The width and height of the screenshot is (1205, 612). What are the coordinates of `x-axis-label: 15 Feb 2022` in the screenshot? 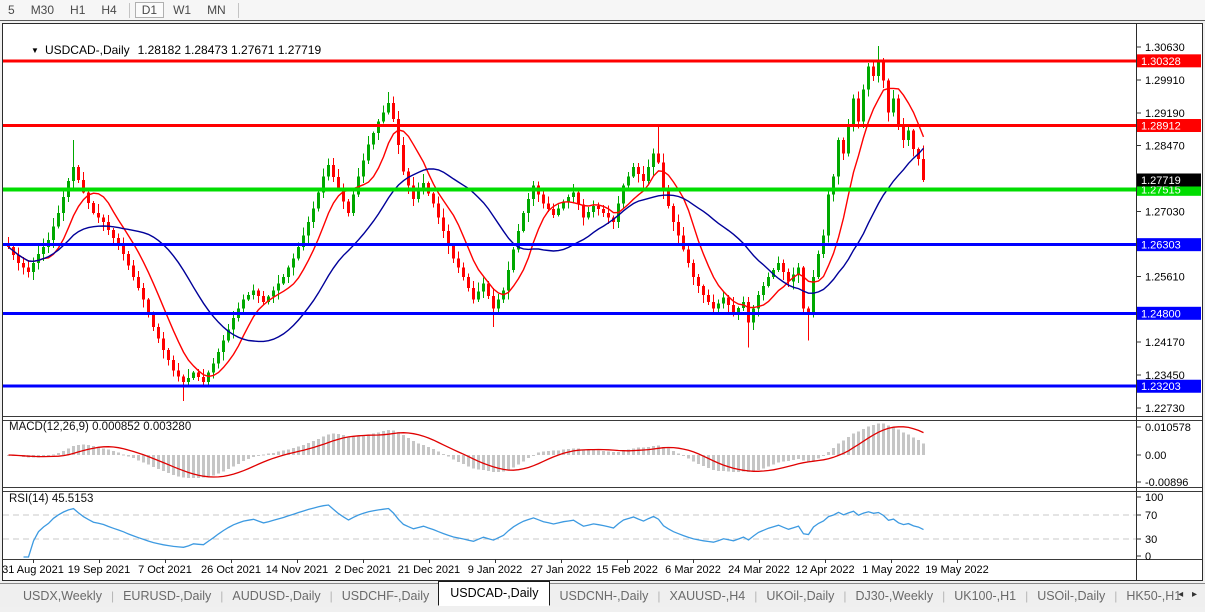 It's located at (627, 570).